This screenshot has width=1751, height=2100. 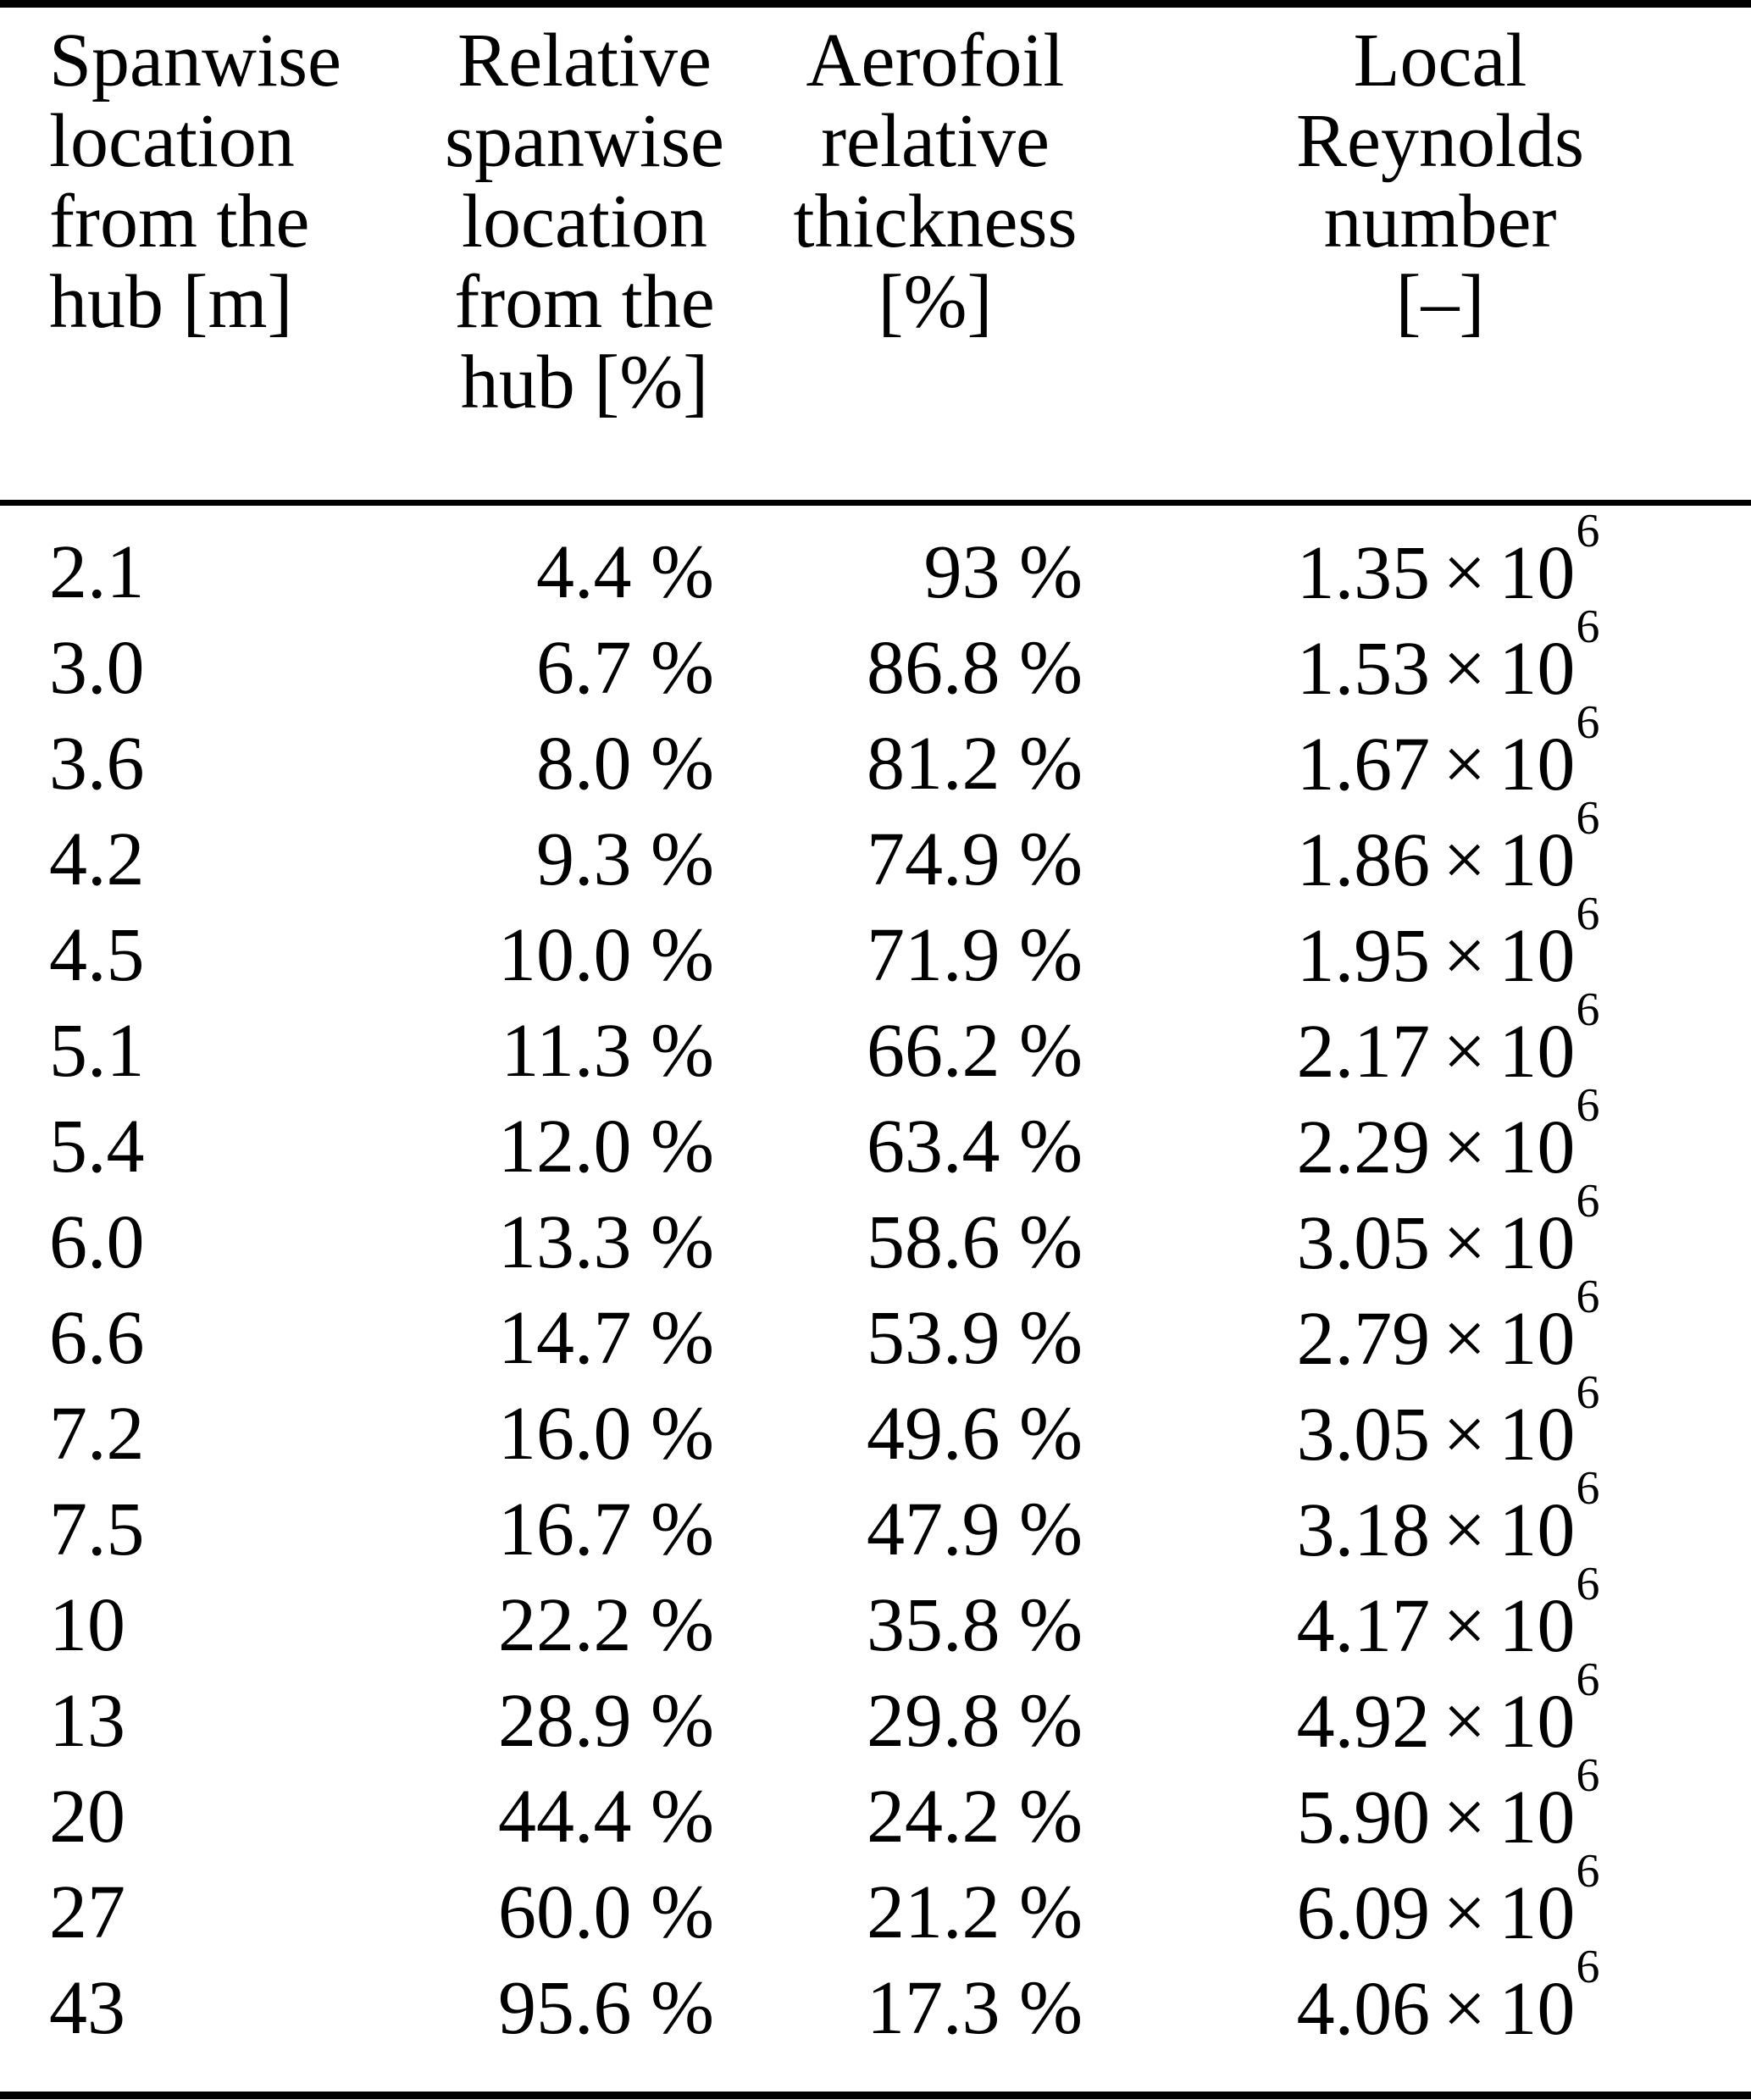 I want to click on cell-relative-spanwise-location: 4.4 %, so click(x=625, y=571).